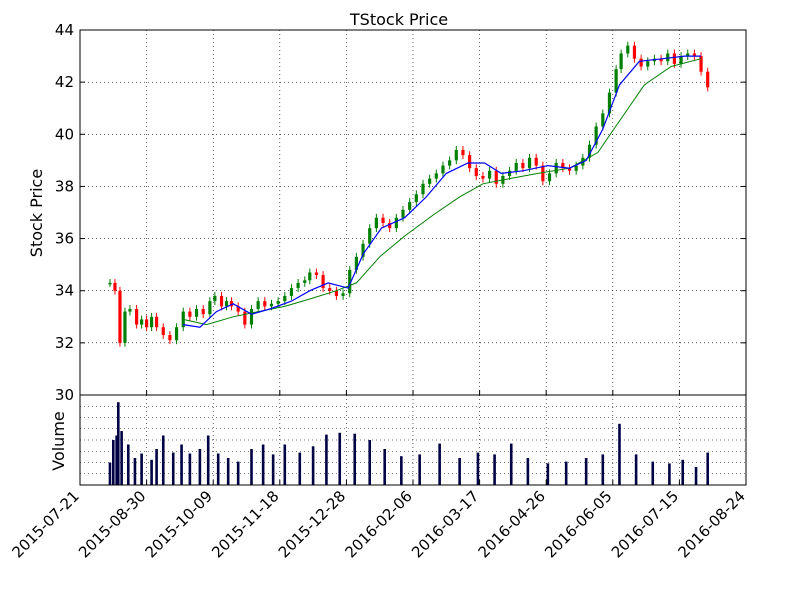 This screenshot has height=600, width=800. What do you see at coordinates (36, 213) in the screenshot?
I see `y-axis-label: Stock Price` at bounding box center [36, 213].